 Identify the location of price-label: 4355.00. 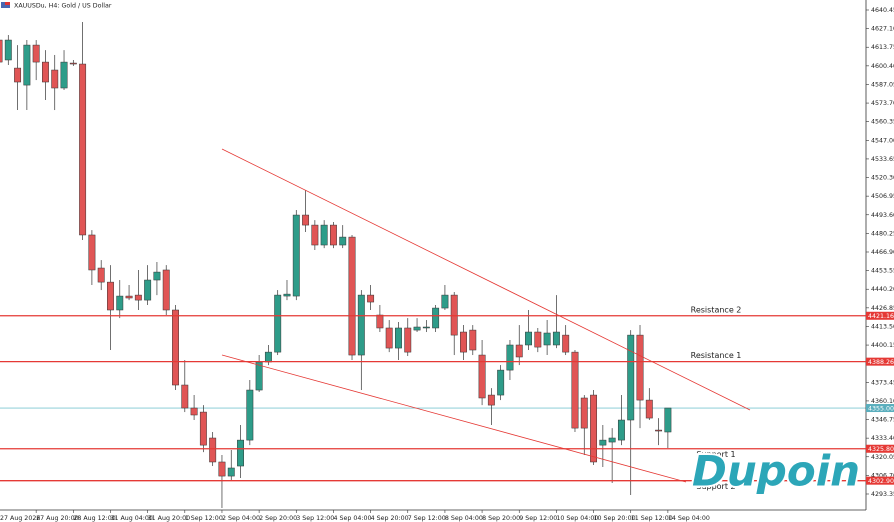
(881, 408).